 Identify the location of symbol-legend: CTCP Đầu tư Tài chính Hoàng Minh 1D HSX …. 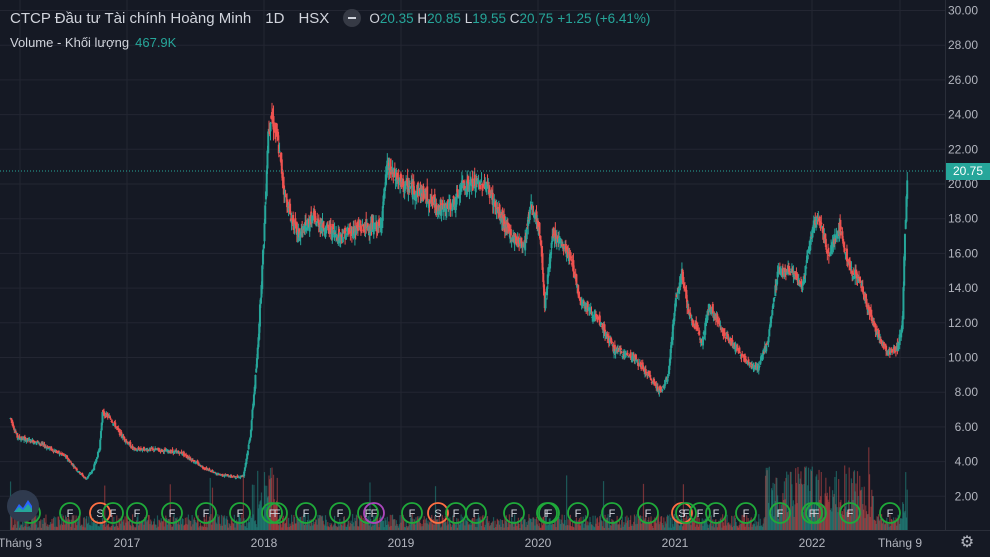
(330, 18).